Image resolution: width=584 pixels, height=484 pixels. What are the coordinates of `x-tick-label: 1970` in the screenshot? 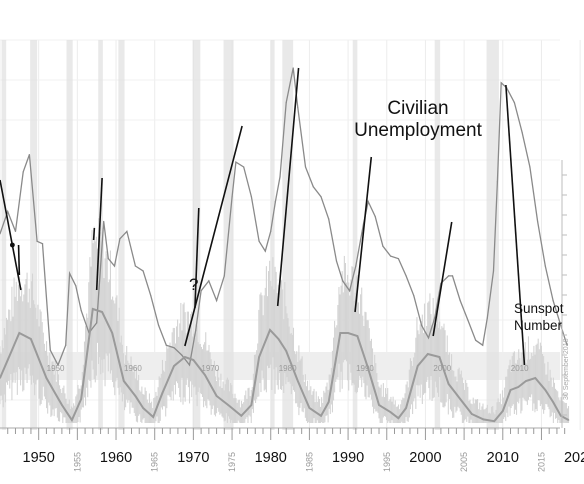 It's located at (193, 458).